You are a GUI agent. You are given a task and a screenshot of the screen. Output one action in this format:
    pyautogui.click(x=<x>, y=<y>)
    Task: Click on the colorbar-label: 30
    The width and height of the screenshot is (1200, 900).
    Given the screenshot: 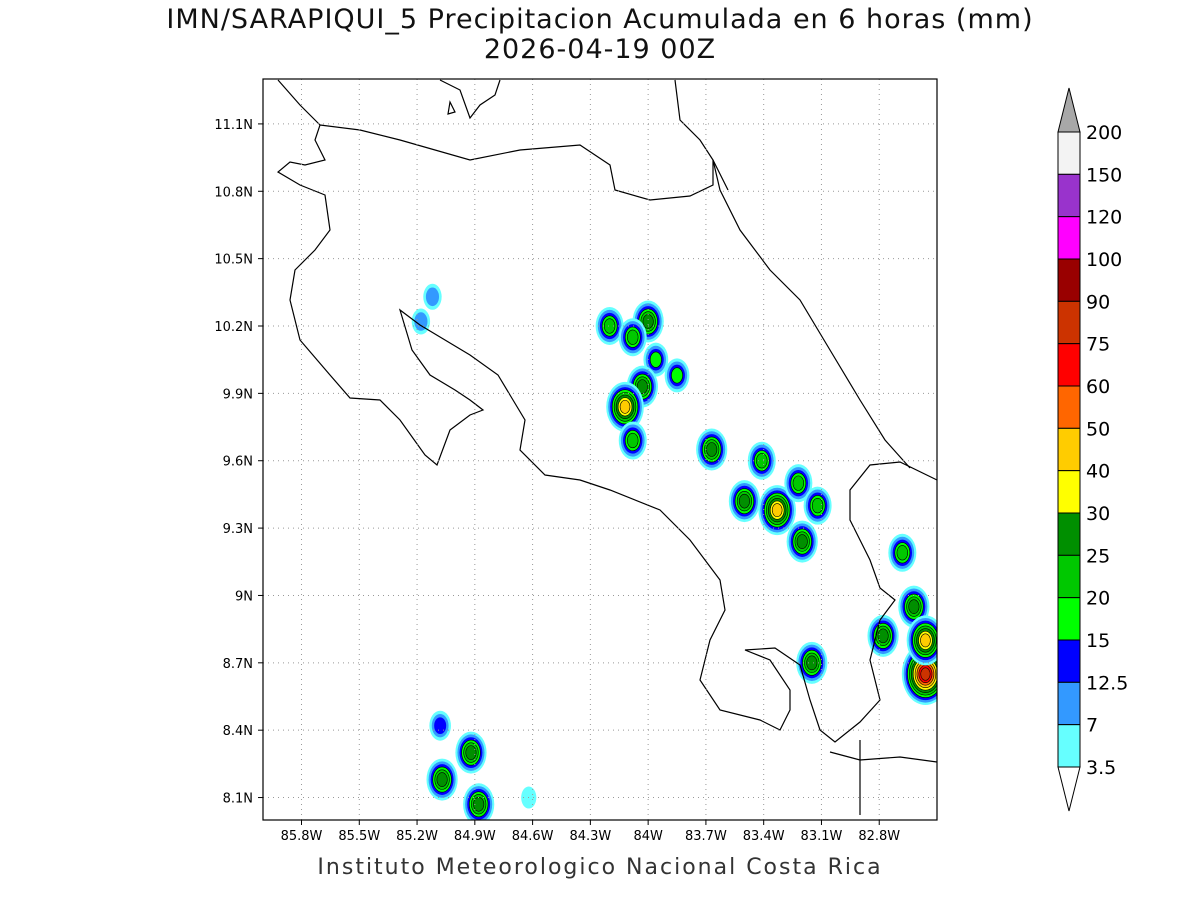 What is the action you would take?
    pyautogui.click(x=1098, y=514)
    